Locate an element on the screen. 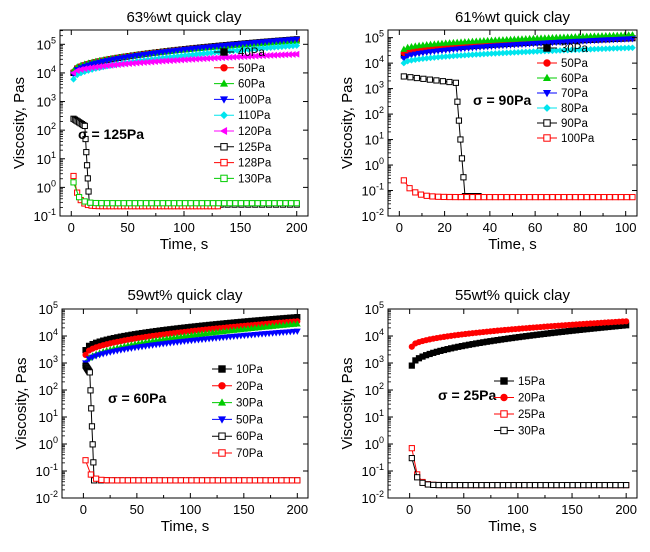 The width and height of the screenshot is (650, 552). legend-label: 20Pa is located at coordinates (531, 399).